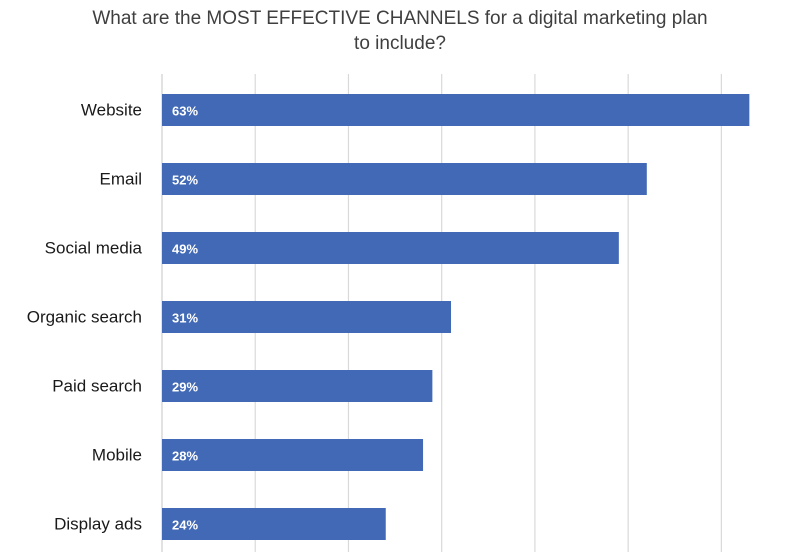 This screenshot has height=552, width=800. What do you see at coordinates (94, 248) in the screenshot?
I see `category-label: Social media` at bounding box center [94, 248].